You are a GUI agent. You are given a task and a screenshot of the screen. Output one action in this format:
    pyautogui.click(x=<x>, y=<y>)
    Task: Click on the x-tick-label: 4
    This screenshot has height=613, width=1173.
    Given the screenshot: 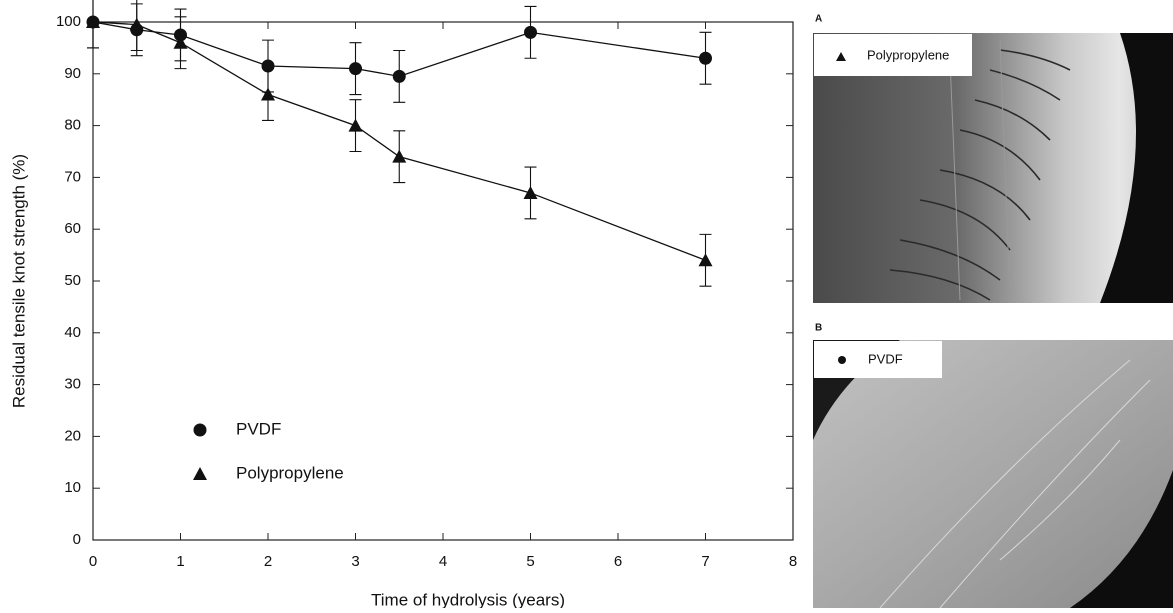 What is the action you would take?
    pyautogui.click(x=443, y=561)
    